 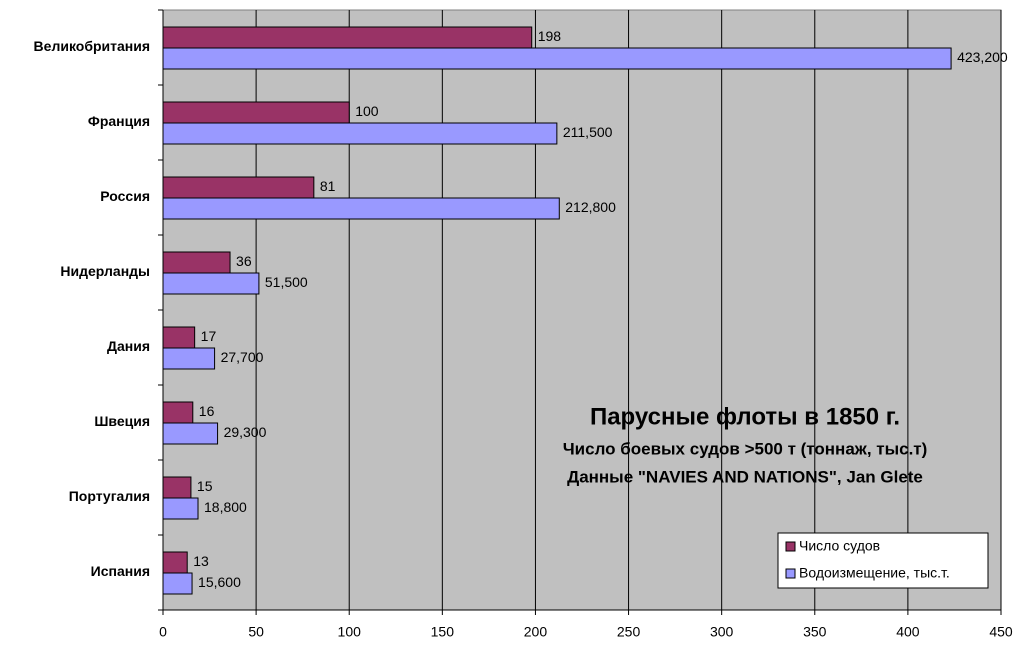 What do you see at coordinates (350, 632) in the screenshot?
I see `x-tick-label: 100` at bounding box center [350, 632].